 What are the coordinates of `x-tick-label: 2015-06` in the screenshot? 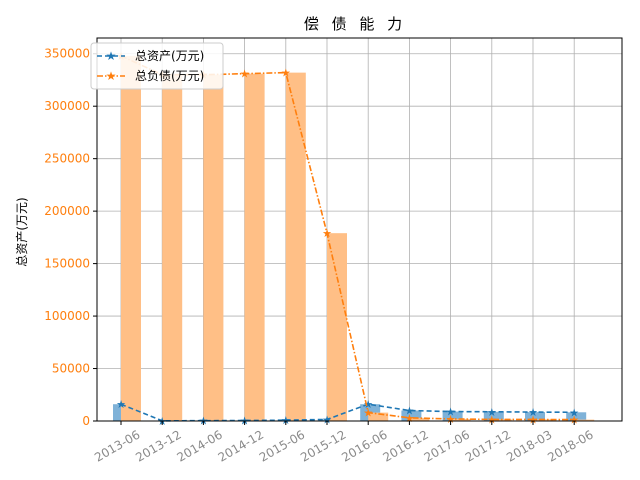 It's located at (282, 445).